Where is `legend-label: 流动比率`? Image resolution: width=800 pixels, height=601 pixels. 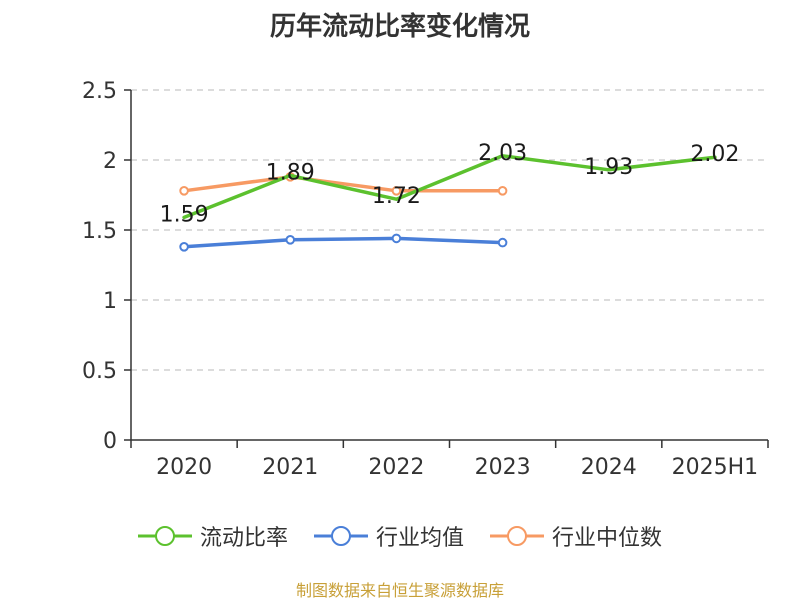
legend-label: 流动比率 is located at coordinates (243, 538).